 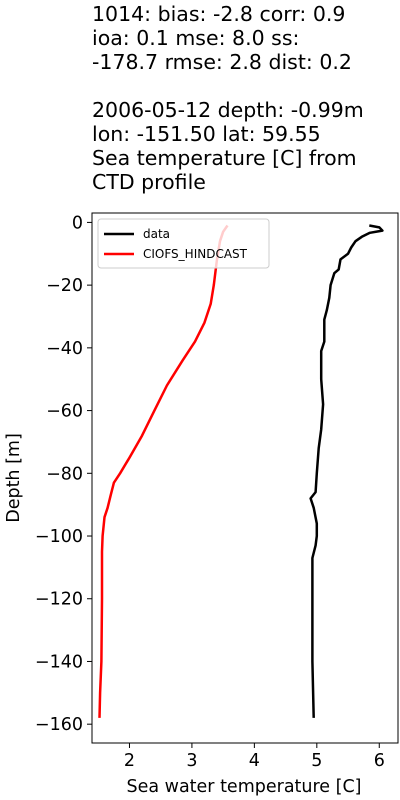 I want to click on y-axis: 0 −20 −40 −60 −80 −100 −120 −140 −160, so click(x=63, y=474).